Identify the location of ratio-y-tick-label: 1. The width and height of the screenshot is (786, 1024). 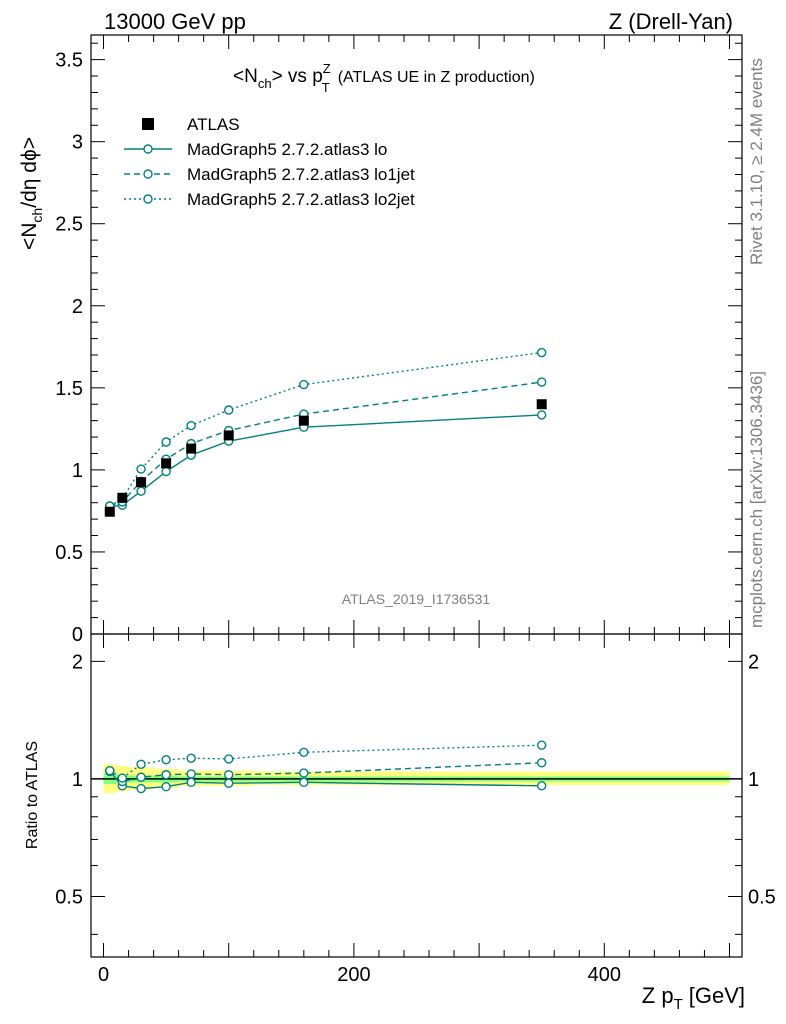
(77, 780).